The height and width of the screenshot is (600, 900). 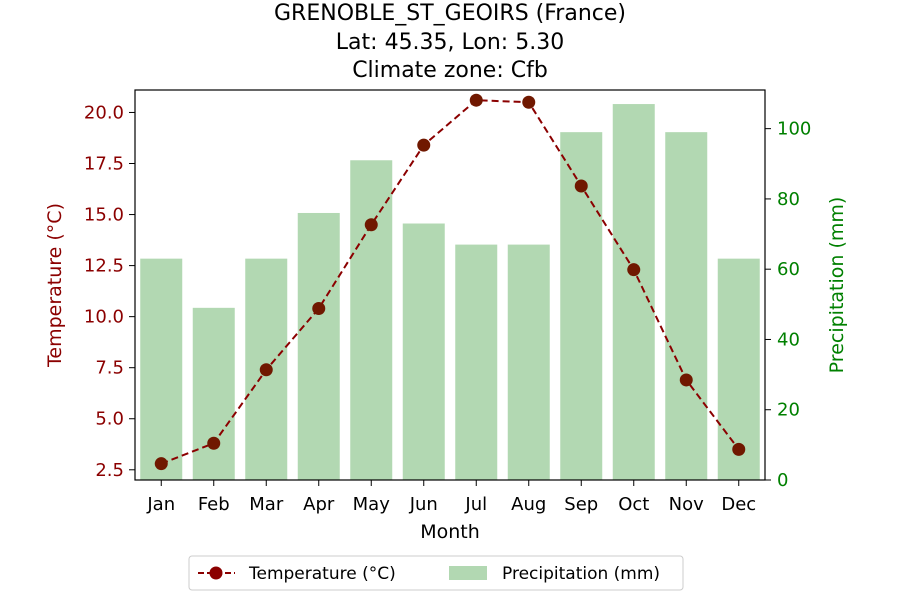 I want to click on chart-title-line1: GRENOBLE_ST_GEOIRS (France), so click(x=450, y=13).